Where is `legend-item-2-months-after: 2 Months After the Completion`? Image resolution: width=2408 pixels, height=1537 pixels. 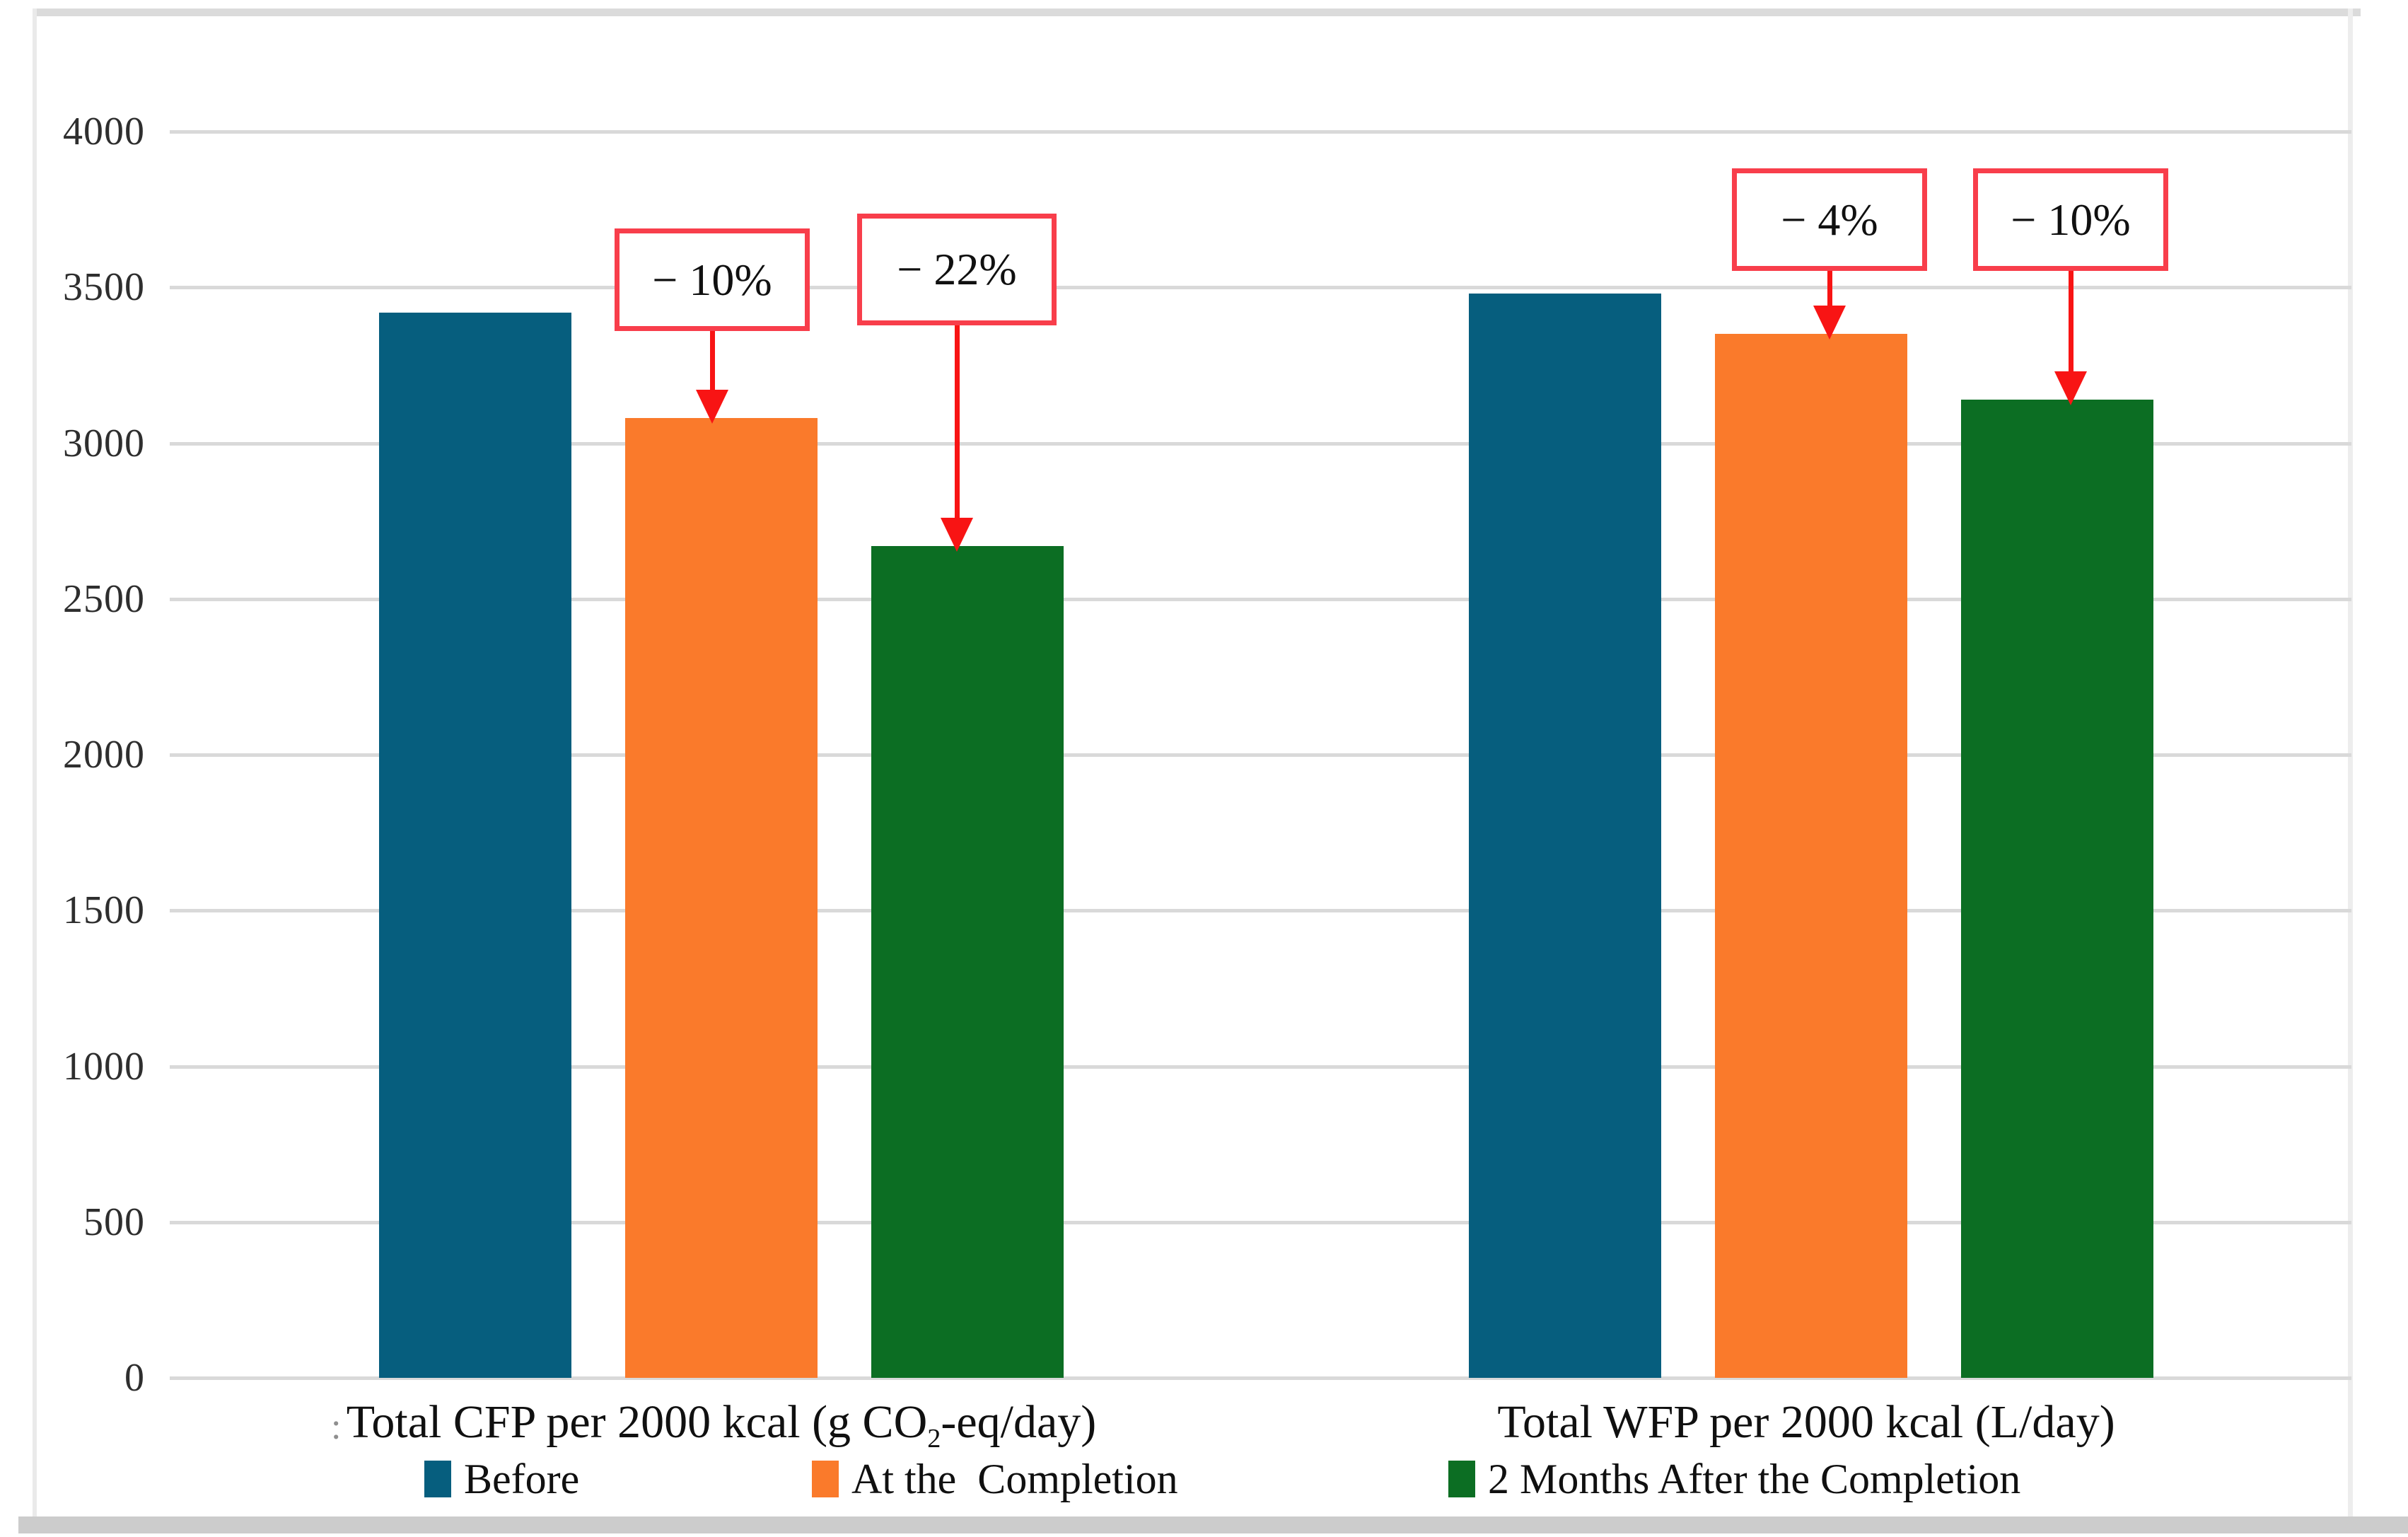 legend-item-2-months-after: 2 Months After the Completion is located at coordinates (1734, 1479).